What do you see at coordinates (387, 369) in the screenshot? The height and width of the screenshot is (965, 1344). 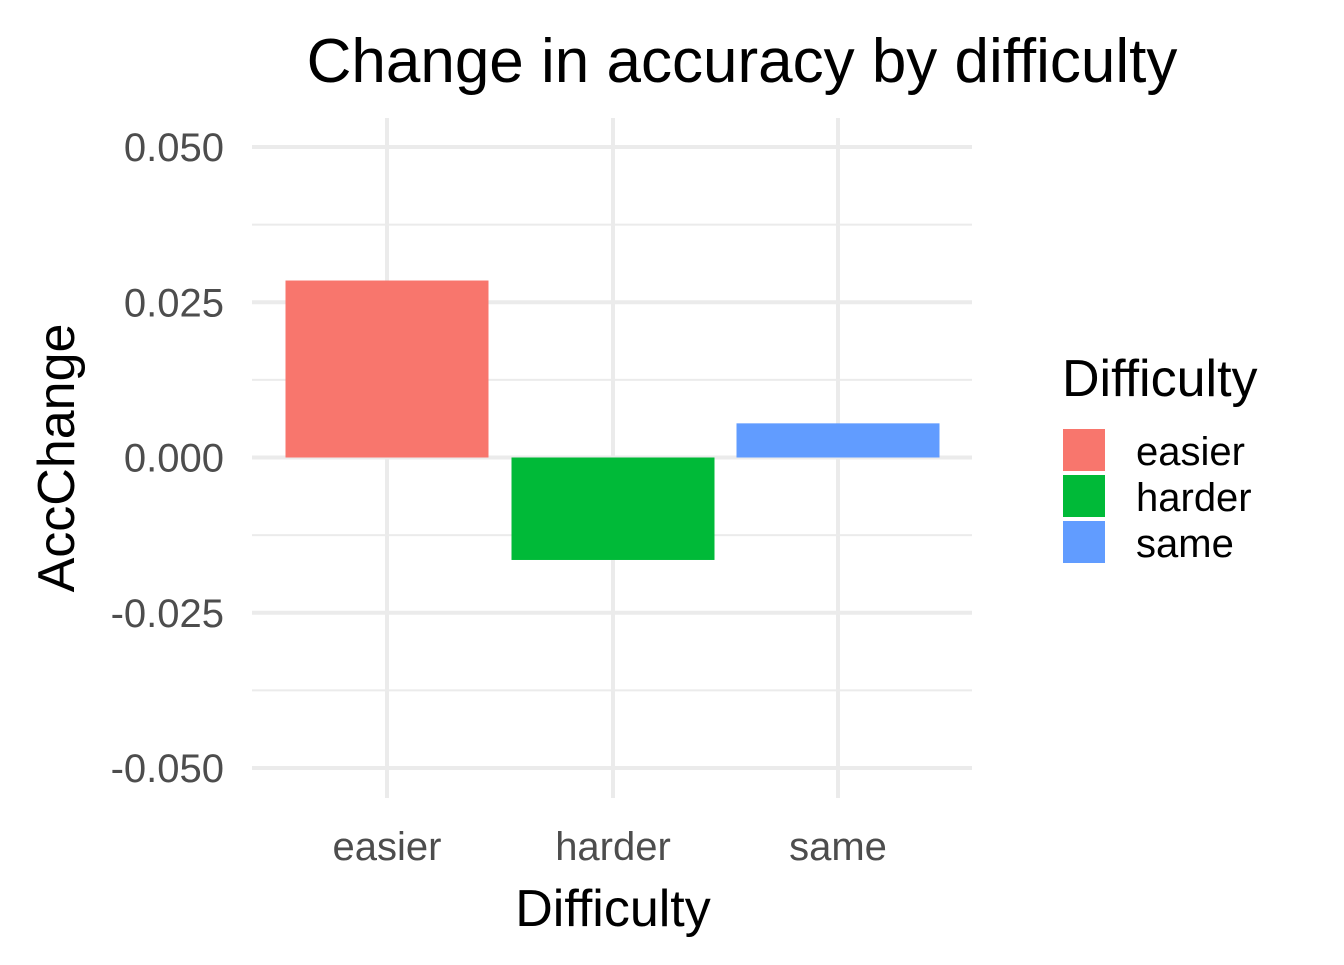 I see `bar-easier` at bounding box center [387, 369].